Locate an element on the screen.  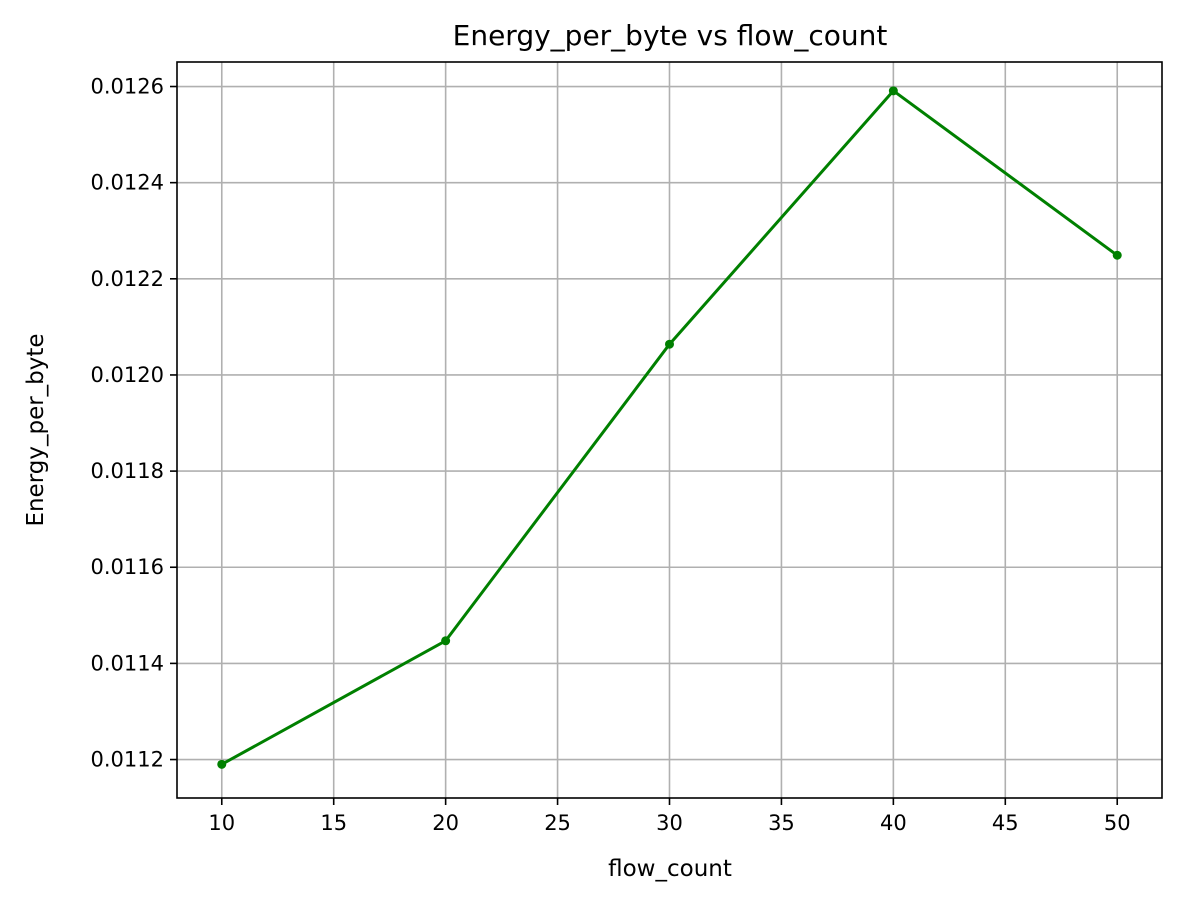
y-axis-label: Energy_per_byte is located at coordinates (36, 429).